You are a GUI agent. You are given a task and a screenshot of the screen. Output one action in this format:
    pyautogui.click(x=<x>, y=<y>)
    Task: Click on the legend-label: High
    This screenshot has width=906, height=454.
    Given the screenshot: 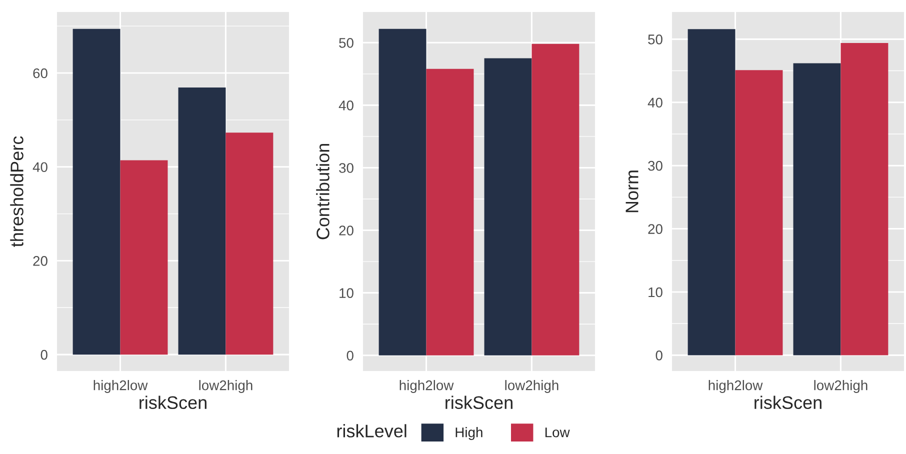 What is the action you would take?
    pyautogui.click(x=469, y=433)
    